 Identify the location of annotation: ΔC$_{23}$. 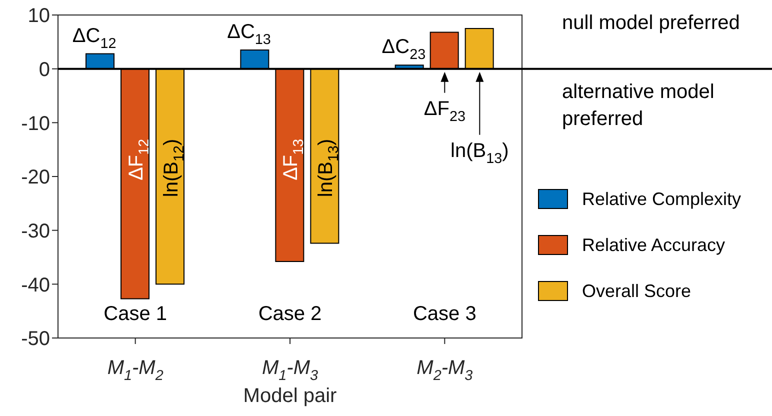
(404, 50).